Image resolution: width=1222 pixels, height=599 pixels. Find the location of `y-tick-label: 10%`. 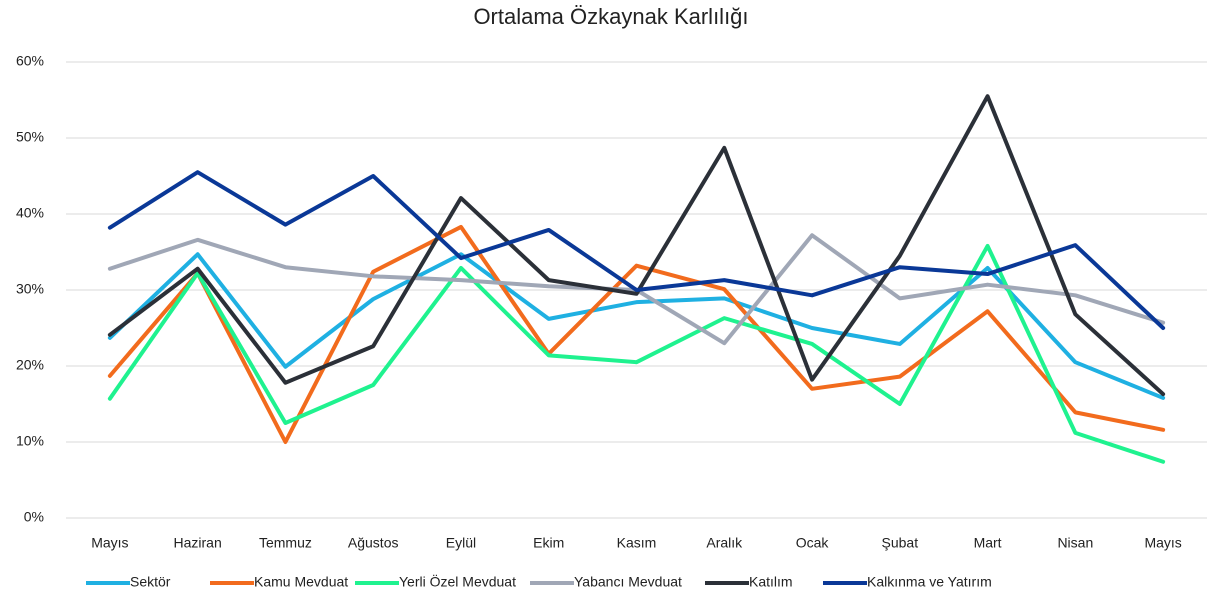

y-tick-label: 10% is located at coordinates (30, 441).